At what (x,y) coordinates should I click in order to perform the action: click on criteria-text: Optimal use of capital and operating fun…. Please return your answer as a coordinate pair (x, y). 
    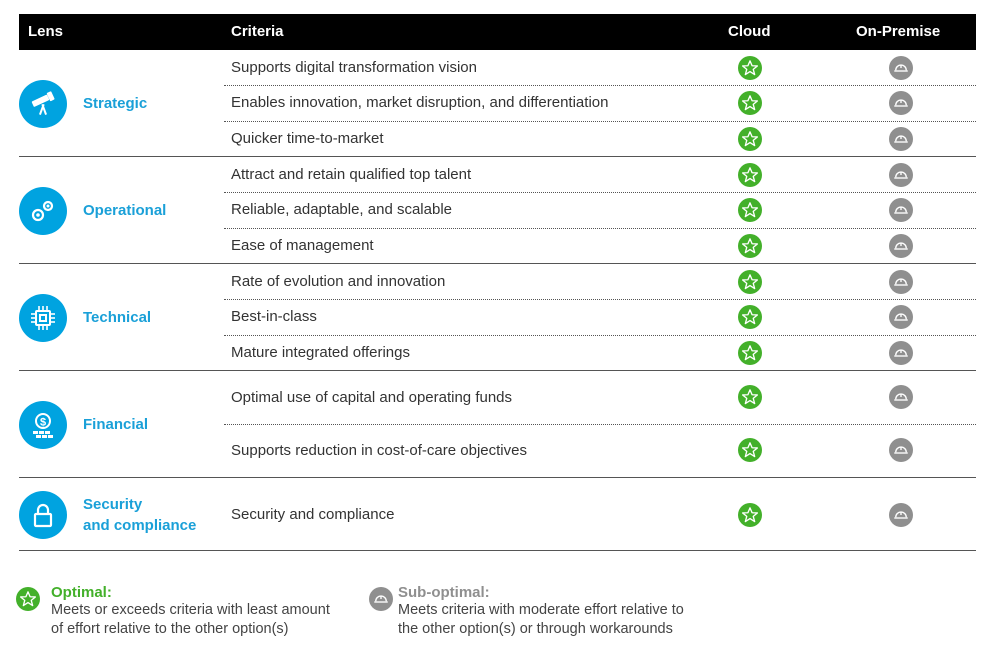
    Looking at the image, I should click on (372, 397).